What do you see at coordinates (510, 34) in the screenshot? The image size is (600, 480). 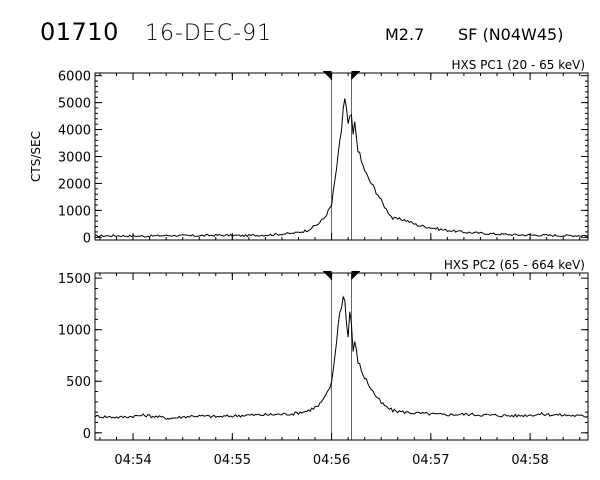 I see `optical-class: SF (N04W45)` at bounding box center [510, 34].